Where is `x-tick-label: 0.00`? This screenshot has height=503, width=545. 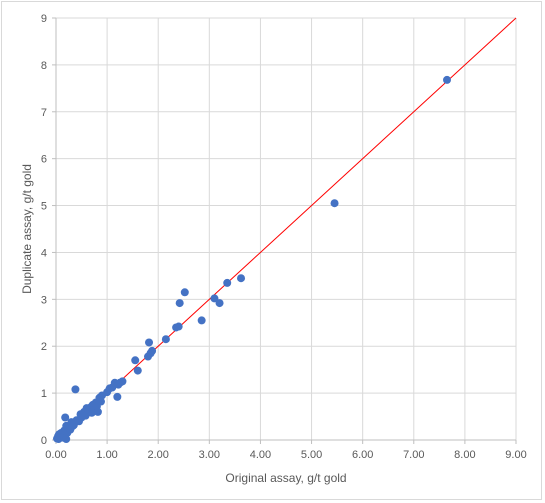 x-tick-label: 0.00 is located at coordinates (55, 455).